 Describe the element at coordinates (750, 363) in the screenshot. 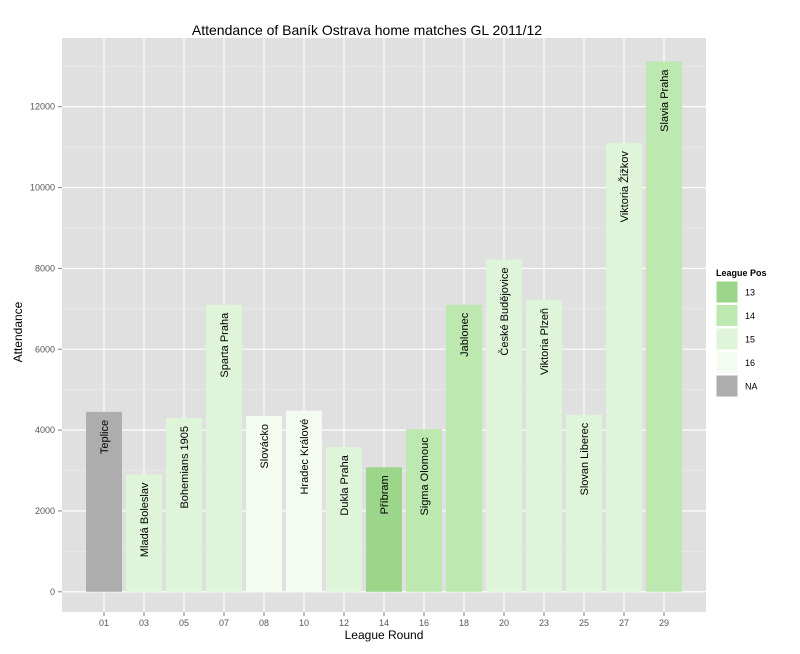

I see `legend-label: 16` at that location.